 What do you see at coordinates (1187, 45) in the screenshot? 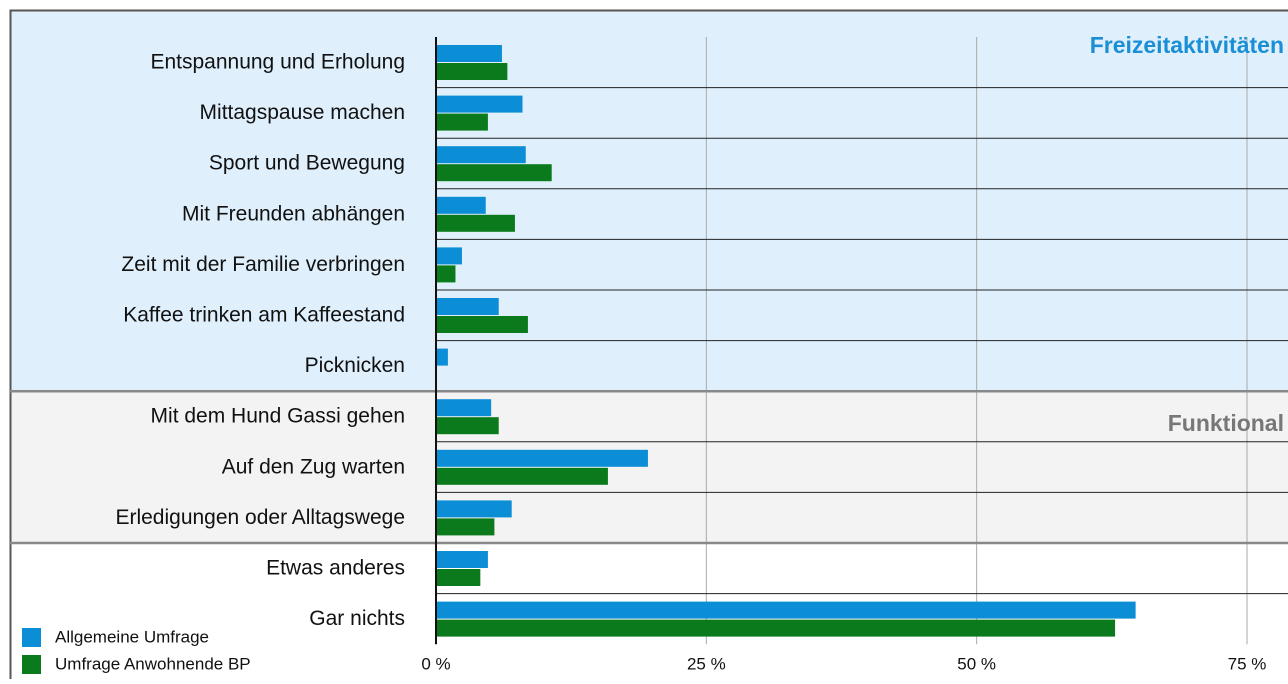
I see `annotation: Freizeitaktivitäten` at bounding box center [1187, 45].